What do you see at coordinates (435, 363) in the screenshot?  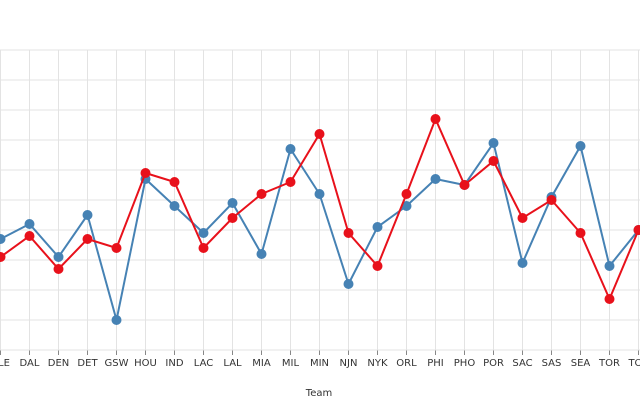 I see `x-tick-label: PHI` at bounding box center [435, 363].